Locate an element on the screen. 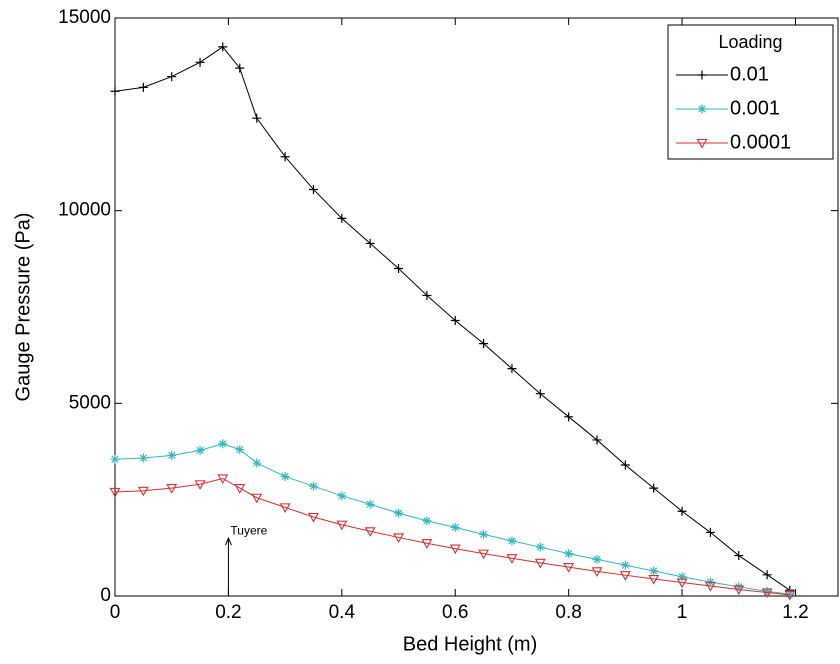 This screenshot has width=840, height=664. annotation-text: Tuyere is located at coordinates (248, 530).